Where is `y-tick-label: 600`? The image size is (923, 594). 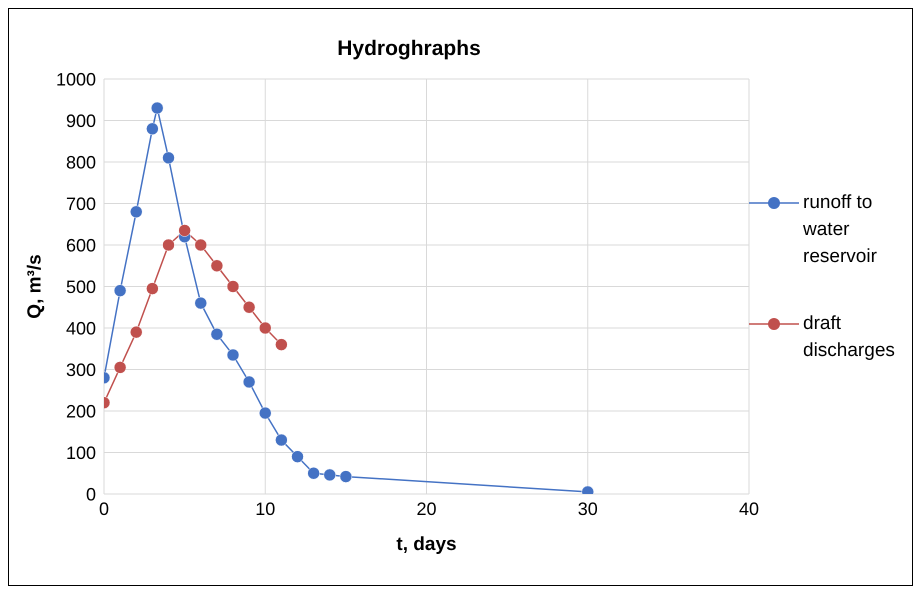
y-tick-label: 600 is located at coordinates (81, 245).